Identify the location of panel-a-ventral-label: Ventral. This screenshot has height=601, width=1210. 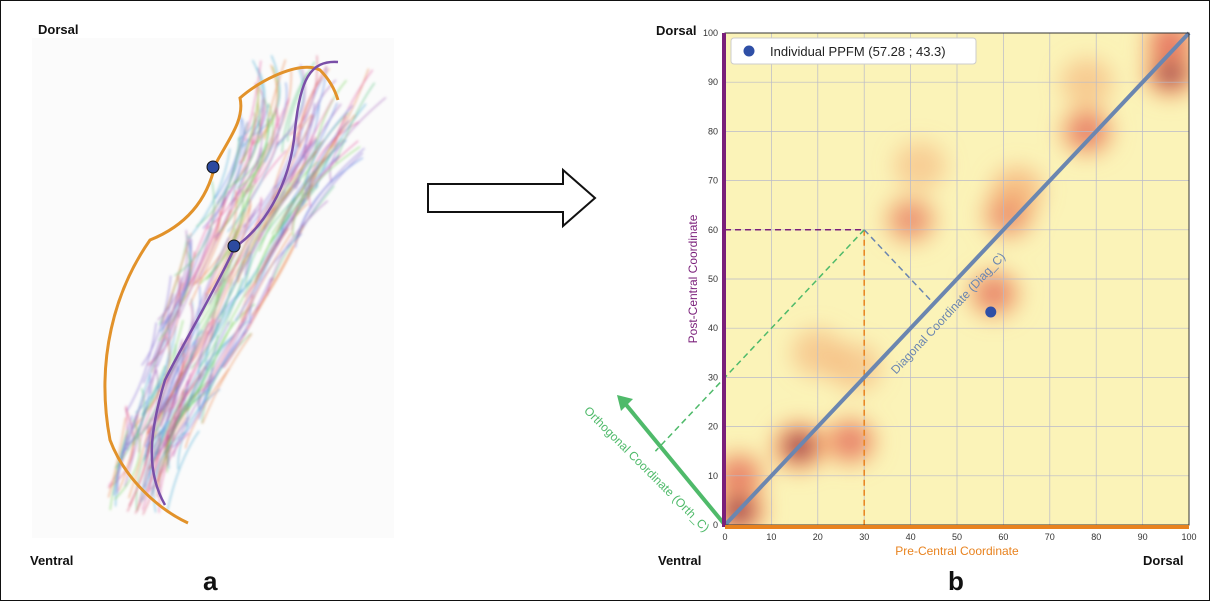
(52, 560).